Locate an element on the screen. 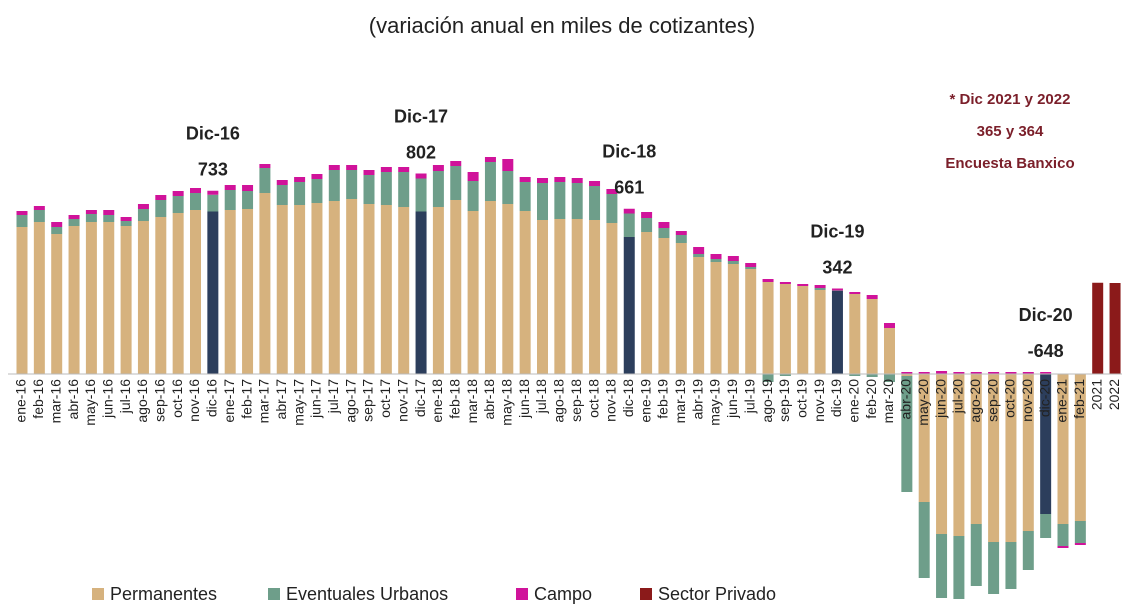 The image size is (1125, 608). x-tick-label: mar-19 is located at coordinates (680, 401).